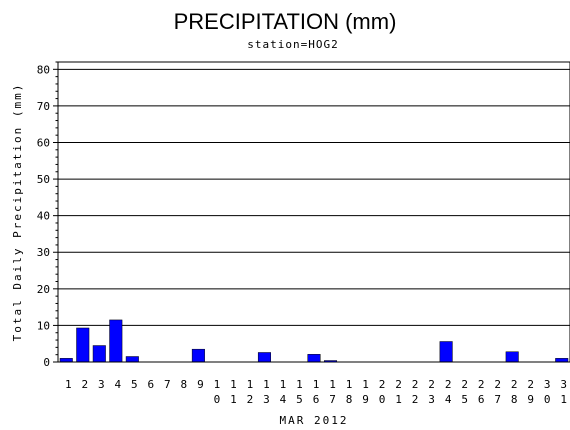 The width and height of the screenshot is (570, 430). Describe the element at coordinates (43, 106) in the screenshot. I see `y-tick-label: 70` at that location.